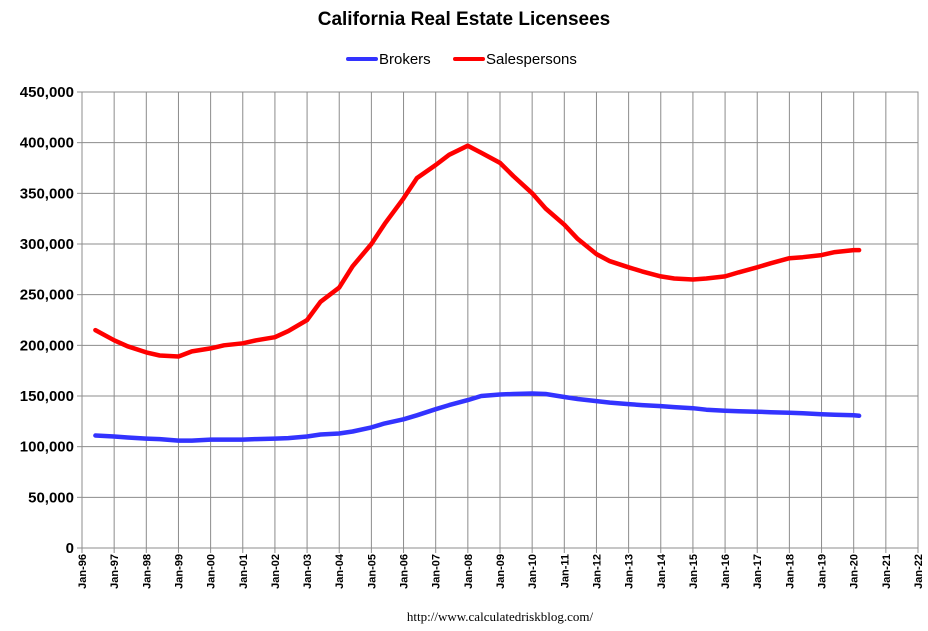 The height and width of the screenshot is (631, 928). What do you see at coordinates (47, 447) in the screenshot?
I see `y-tick-label: 100,000` at bounding box center [47, 447].